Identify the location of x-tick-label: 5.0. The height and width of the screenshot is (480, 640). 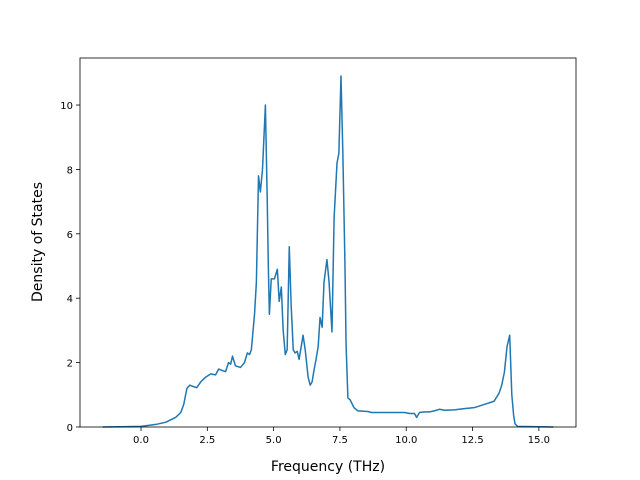
(274, 440).